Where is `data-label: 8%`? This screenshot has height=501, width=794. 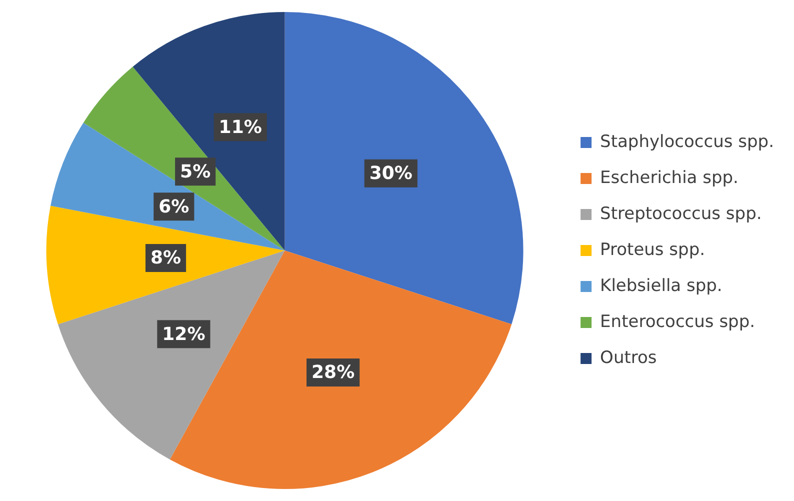 data-label: 8% is located at coordinates (166, 258).